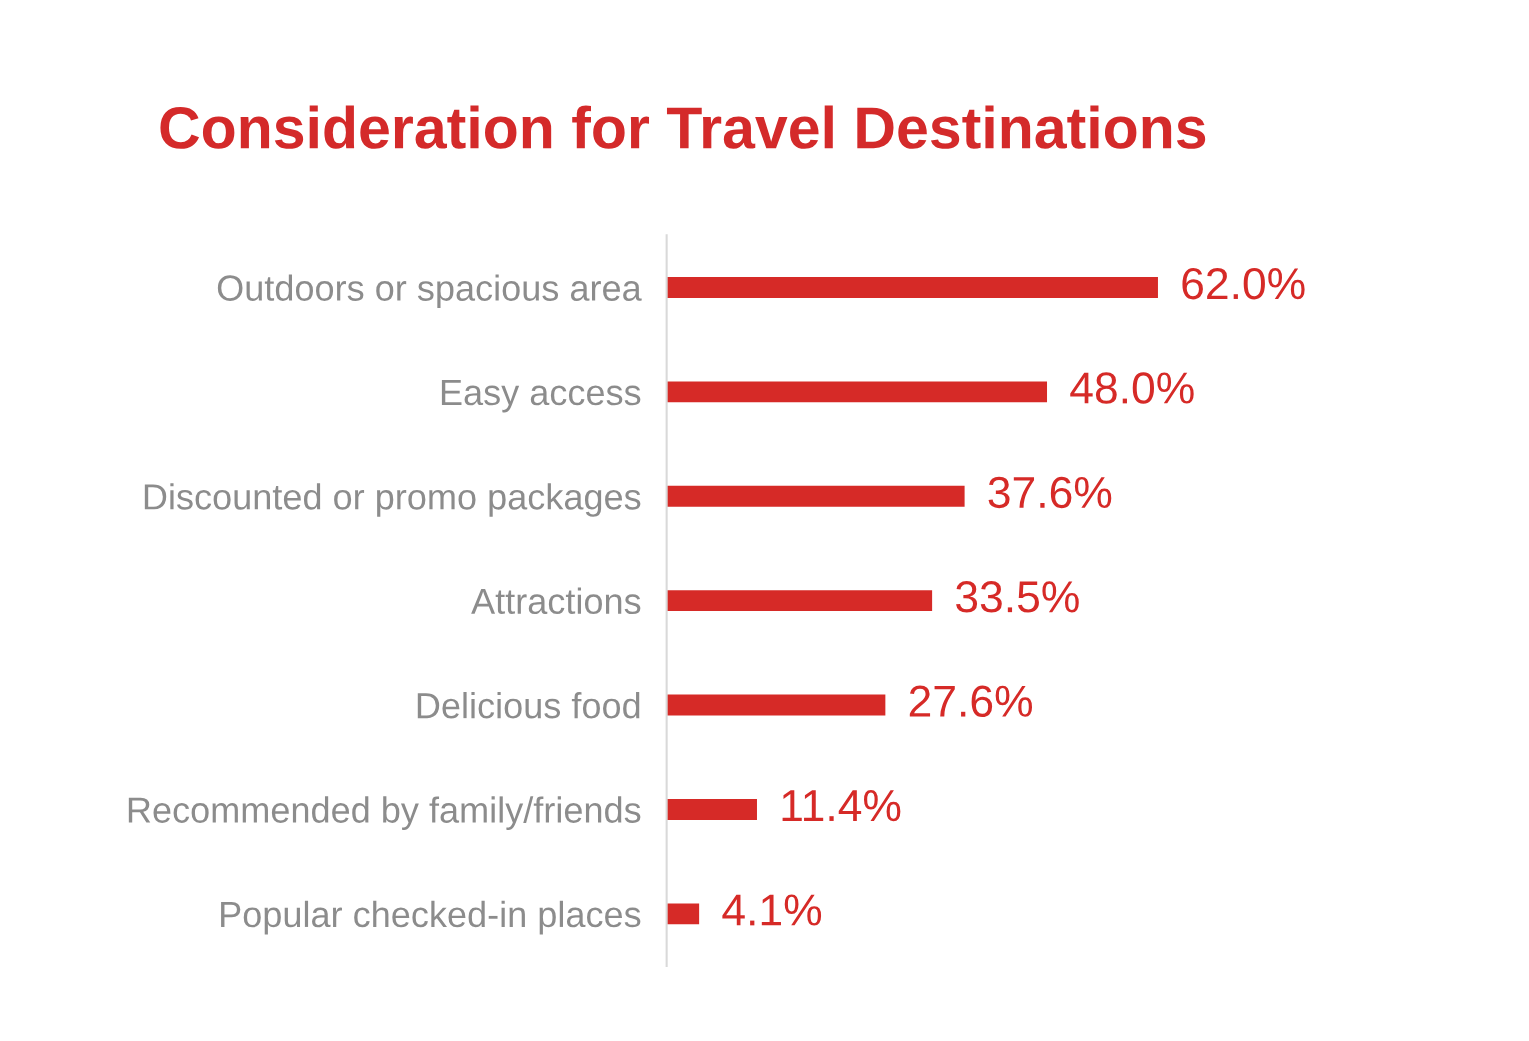 This screenshot has height=1041, width=1529. I want to click on y-tick-label: Recommended by family/friends, so click(384, 813).